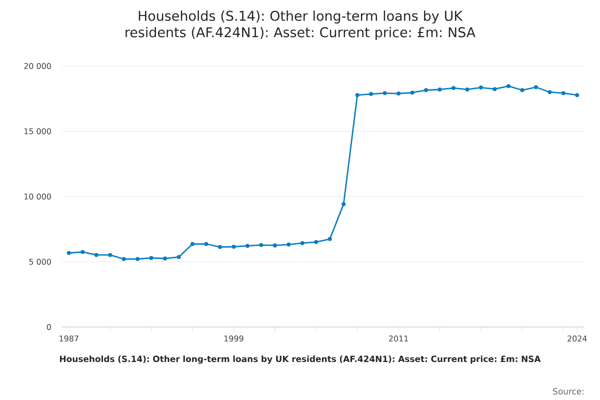 The image size is (600, 400). I want to click on chart-title: Households (S.14): Other long-term loans by UK residents (AF.424N1): Asset: Current price: £m: NSA, so click(301, 25).